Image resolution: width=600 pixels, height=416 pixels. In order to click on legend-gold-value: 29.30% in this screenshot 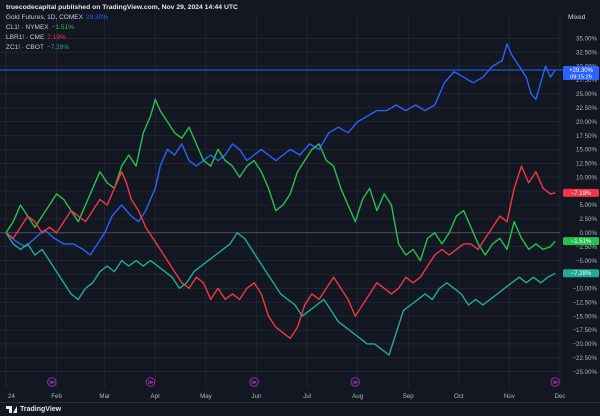, I will do `click(96, 17)`.